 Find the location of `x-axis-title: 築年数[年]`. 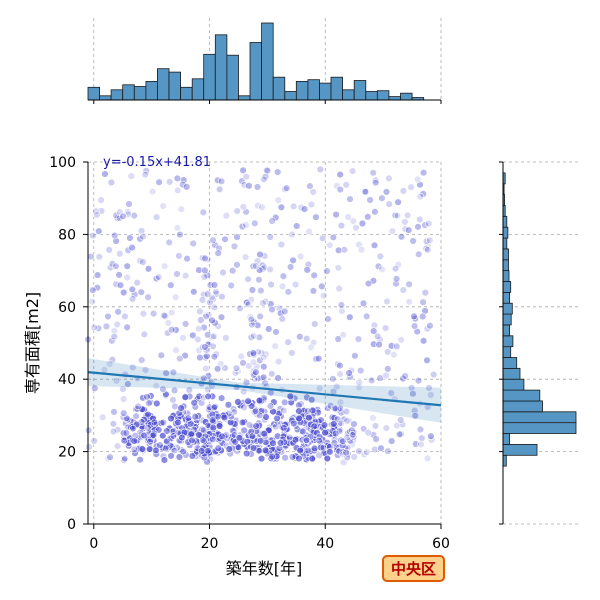

x-axis-title: 築年数[年] is located at coordinates (264, 568).